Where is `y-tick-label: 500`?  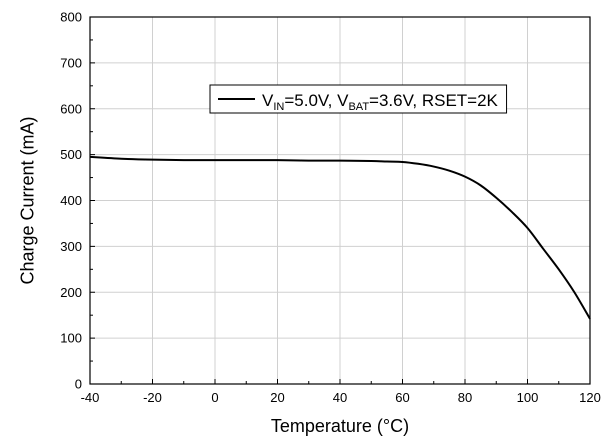 y-tick-label: 500 is located at coordinates (71, 154).